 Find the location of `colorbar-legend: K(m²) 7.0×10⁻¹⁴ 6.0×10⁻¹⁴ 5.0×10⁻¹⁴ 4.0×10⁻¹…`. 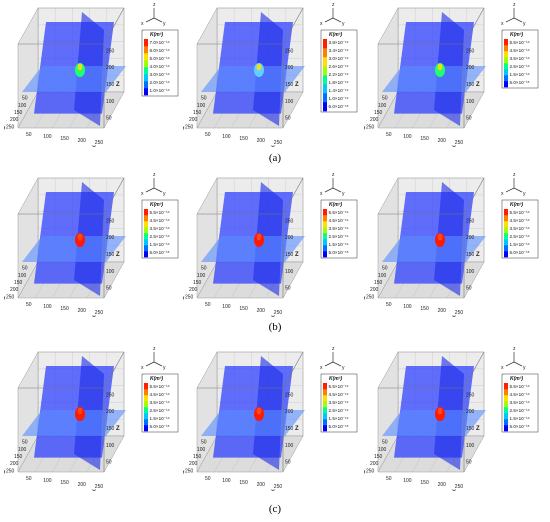

colorbar-legend: K(m²) 7.0×10⁻¹⁴ 6.0×10⁻¹⁴ 5.0×10⁻¹⁴ 4.0×10⁻¹… is located at coordinates (160, 63).